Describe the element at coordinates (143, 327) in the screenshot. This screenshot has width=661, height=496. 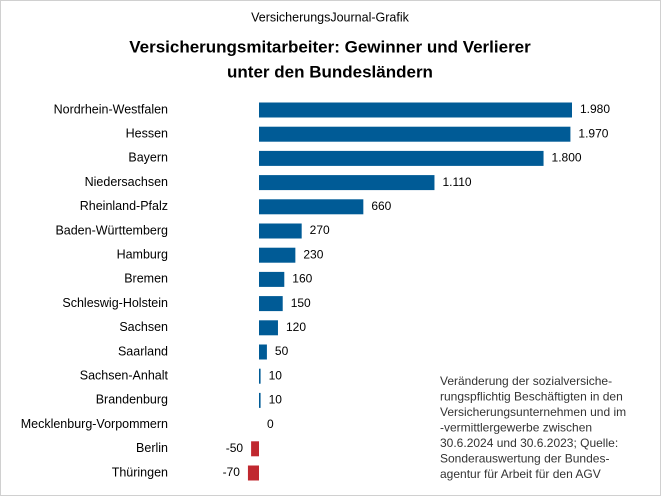
I see `category-label: Sachsen` at that location.